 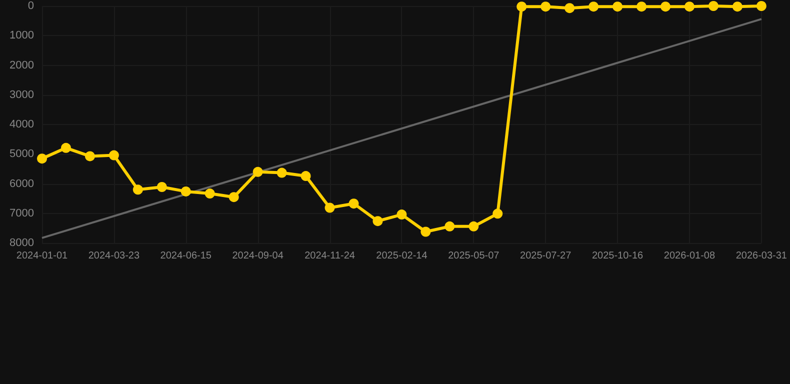 What do you see at coordinates (186, 256) in the screenshot?
I see `x-tick-label: 2024-06-15` at bounding box center [186, 256].